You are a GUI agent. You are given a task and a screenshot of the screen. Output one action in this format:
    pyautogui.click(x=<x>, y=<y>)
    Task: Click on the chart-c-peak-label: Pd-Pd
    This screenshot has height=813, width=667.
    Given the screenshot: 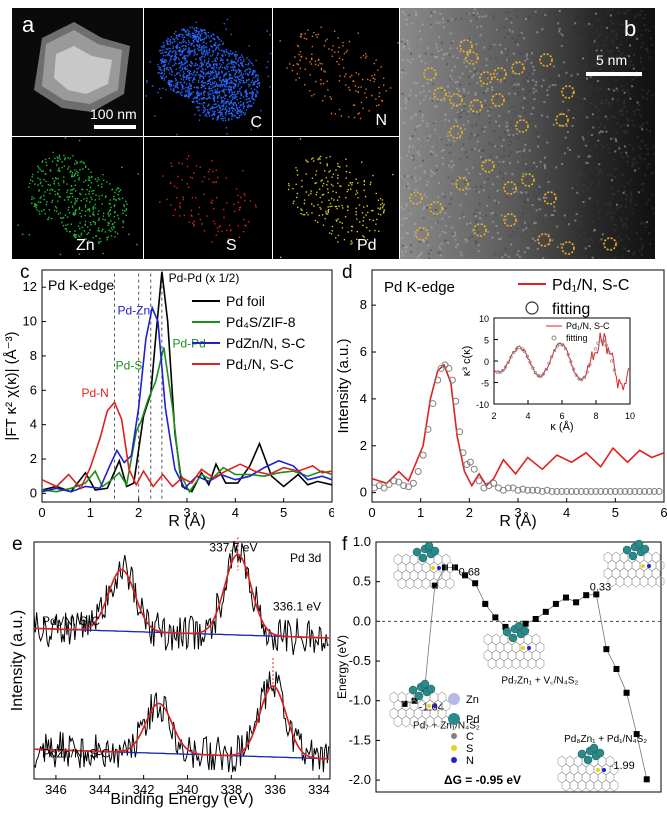 What is the action you would take?
    pyautogui.click(x=189, y=343)
    